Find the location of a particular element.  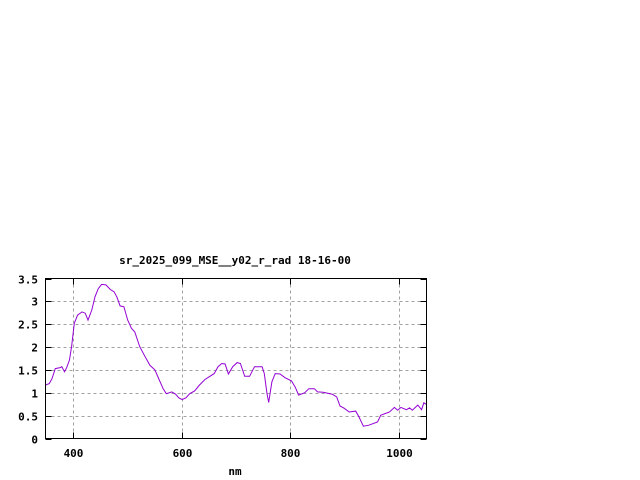

y-tick-label: 0.5 is located at coordinates (28, 417).